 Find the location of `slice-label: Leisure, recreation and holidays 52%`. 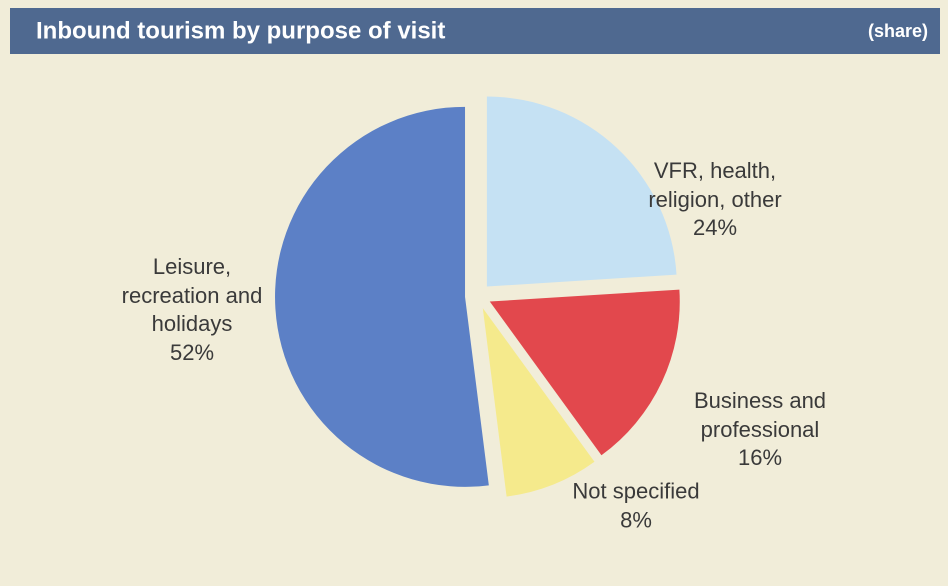

slice-label: Leisure, recreation and holidays 52% is located at coordinates (192, 310).